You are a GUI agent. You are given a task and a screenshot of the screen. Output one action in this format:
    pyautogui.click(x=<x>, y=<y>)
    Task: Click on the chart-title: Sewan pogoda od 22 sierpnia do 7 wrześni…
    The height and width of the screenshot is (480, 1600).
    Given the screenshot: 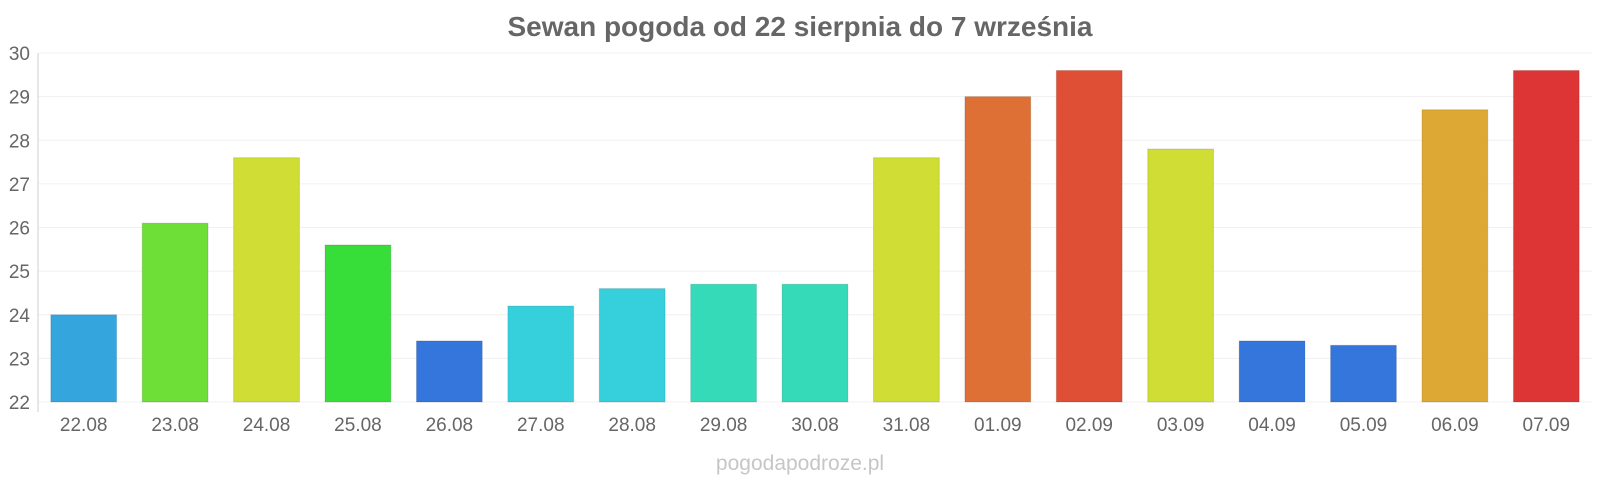 What is the action you would take?
    pyautogui.click(x=799, y=26)
    